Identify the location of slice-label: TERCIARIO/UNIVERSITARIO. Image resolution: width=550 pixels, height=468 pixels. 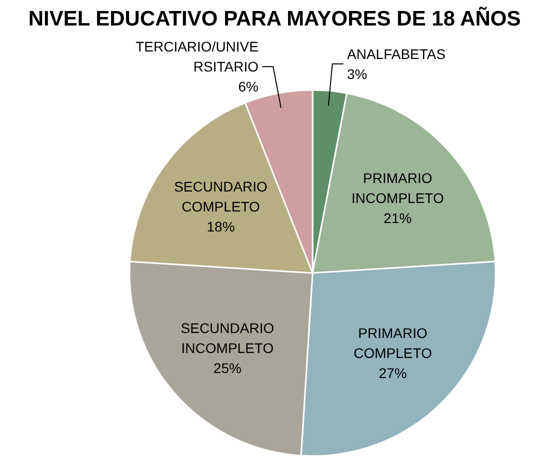
(197, 56).